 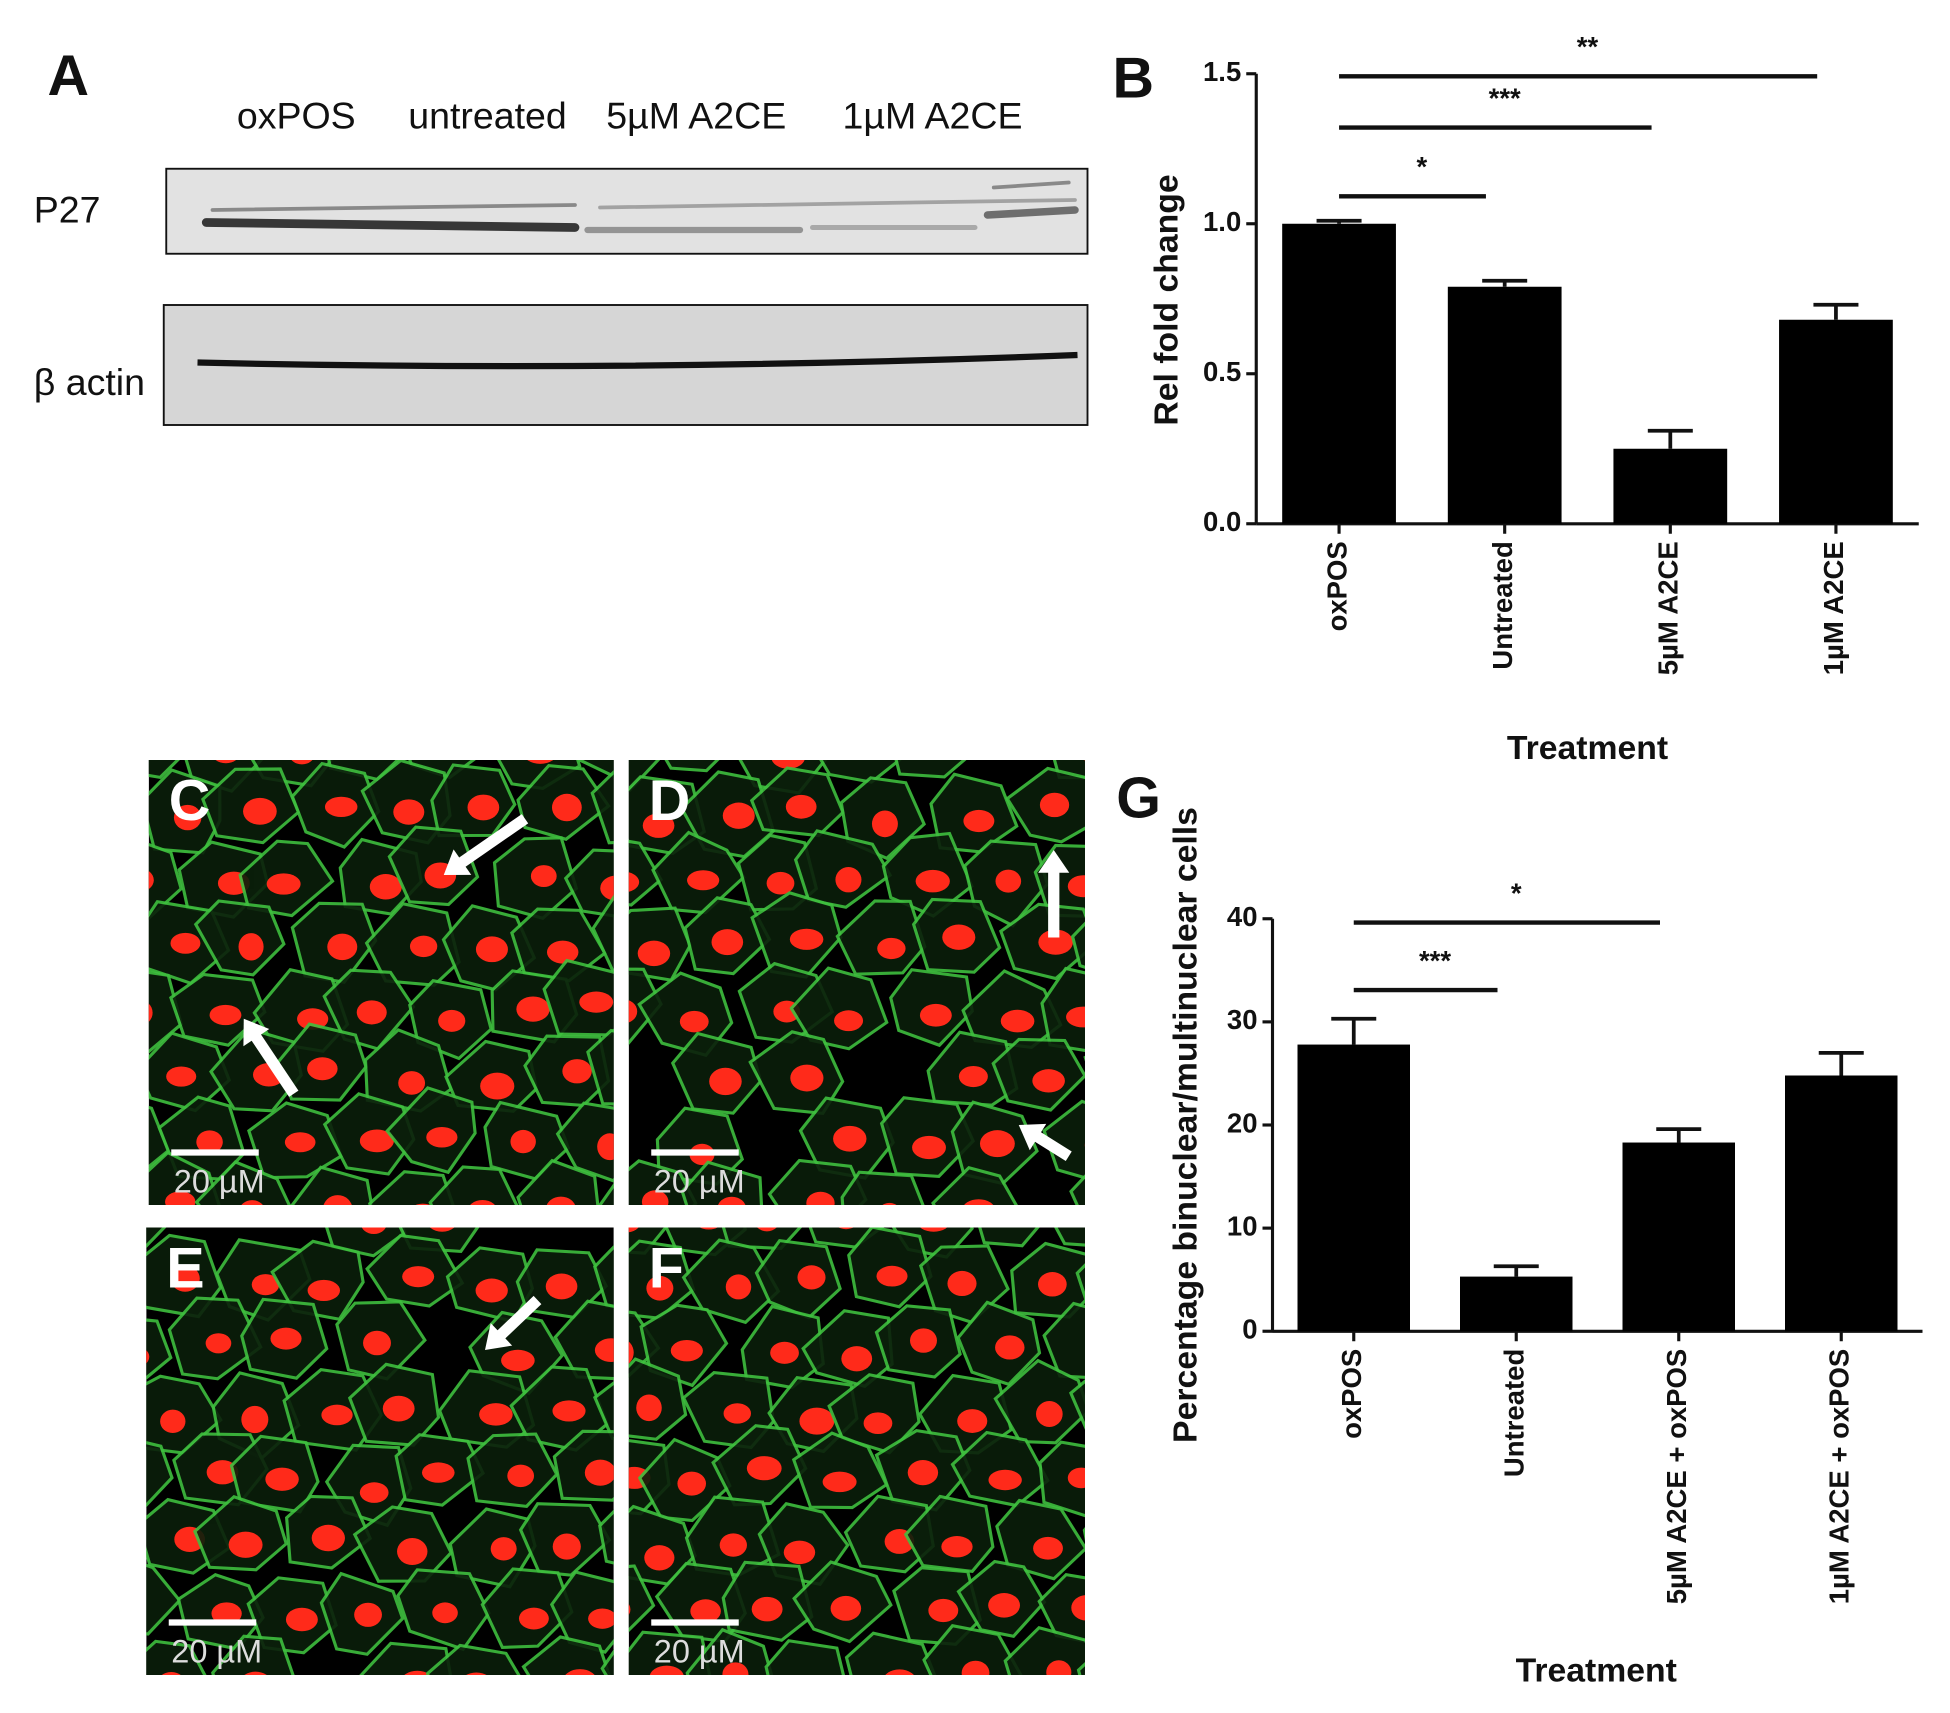 I want to click on micrograph: F 20 µM, so click(x=856, y=1451).